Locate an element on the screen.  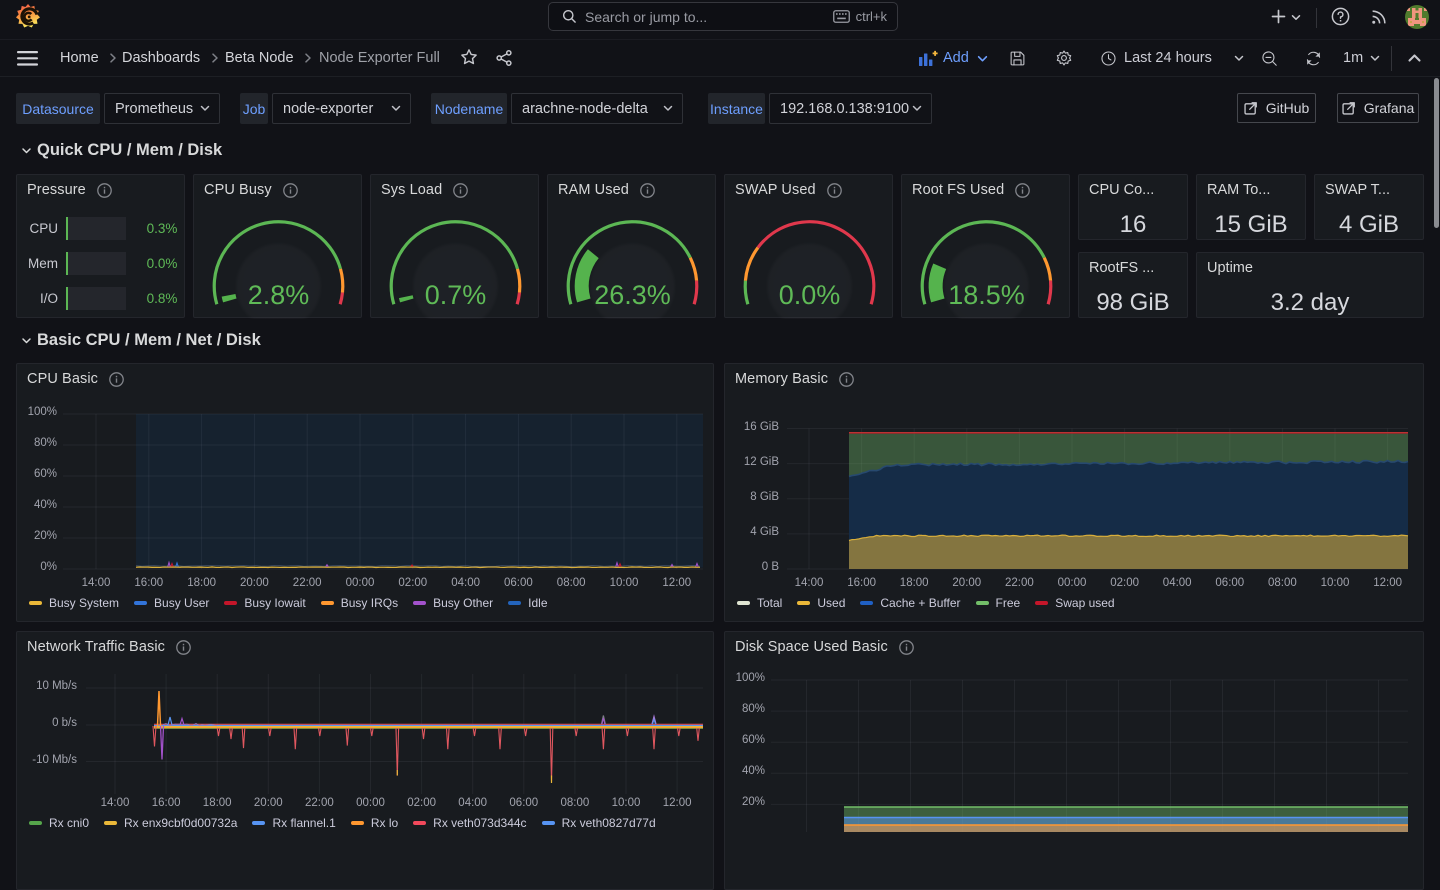
svg-text: 26.3% is located at coordinates (632, 295).